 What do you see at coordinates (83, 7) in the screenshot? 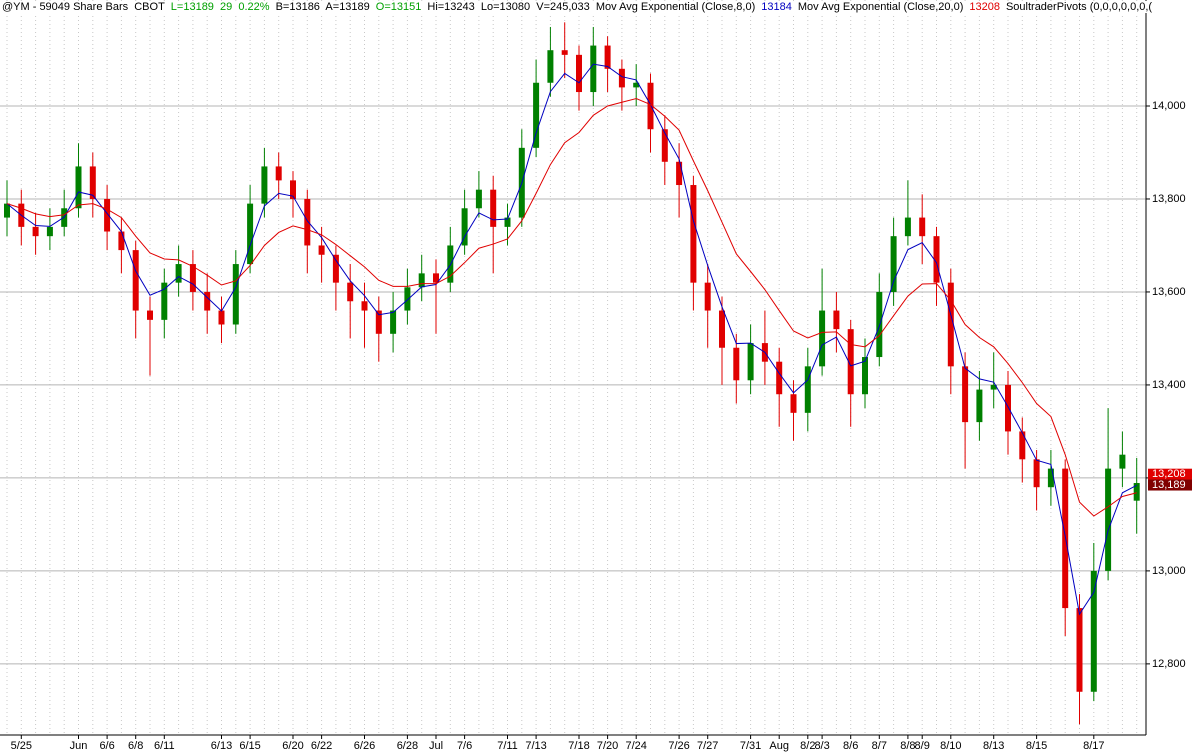
I see `header-item: @YM - 59049 Share Bars CBOT` at bounding box center [83, 7].